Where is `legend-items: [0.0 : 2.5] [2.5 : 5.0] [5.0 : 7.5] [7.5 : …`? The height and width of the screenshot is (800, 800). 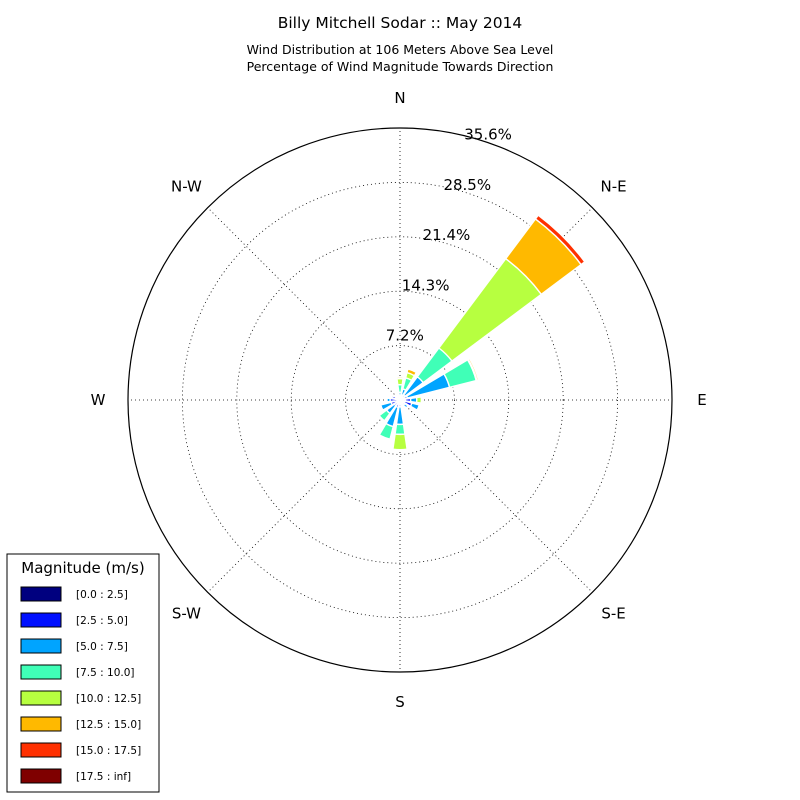 legend-items: [0.0 : 2.5] [2.5 : 5.0] [5.0 : 7.5] [7.5 : … is located at coordinates (80, 685).